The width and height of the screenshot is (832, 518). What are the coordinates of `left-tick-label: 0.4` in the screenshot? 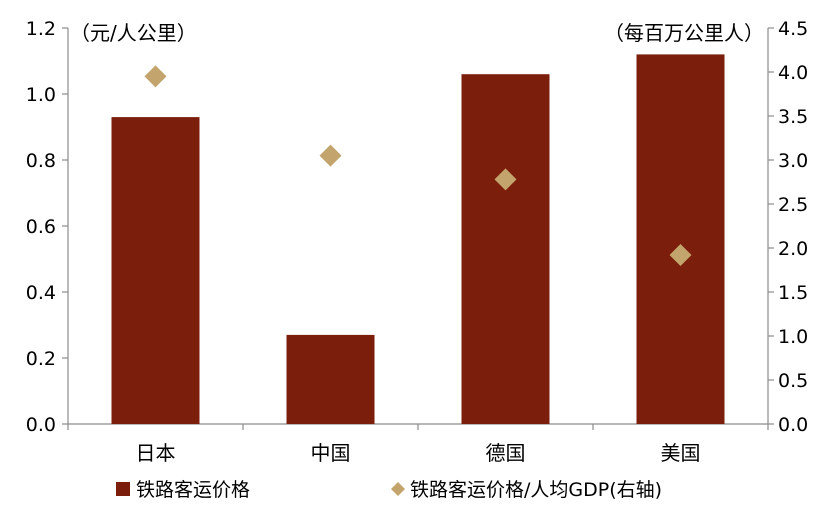 It's located at (41, 293).